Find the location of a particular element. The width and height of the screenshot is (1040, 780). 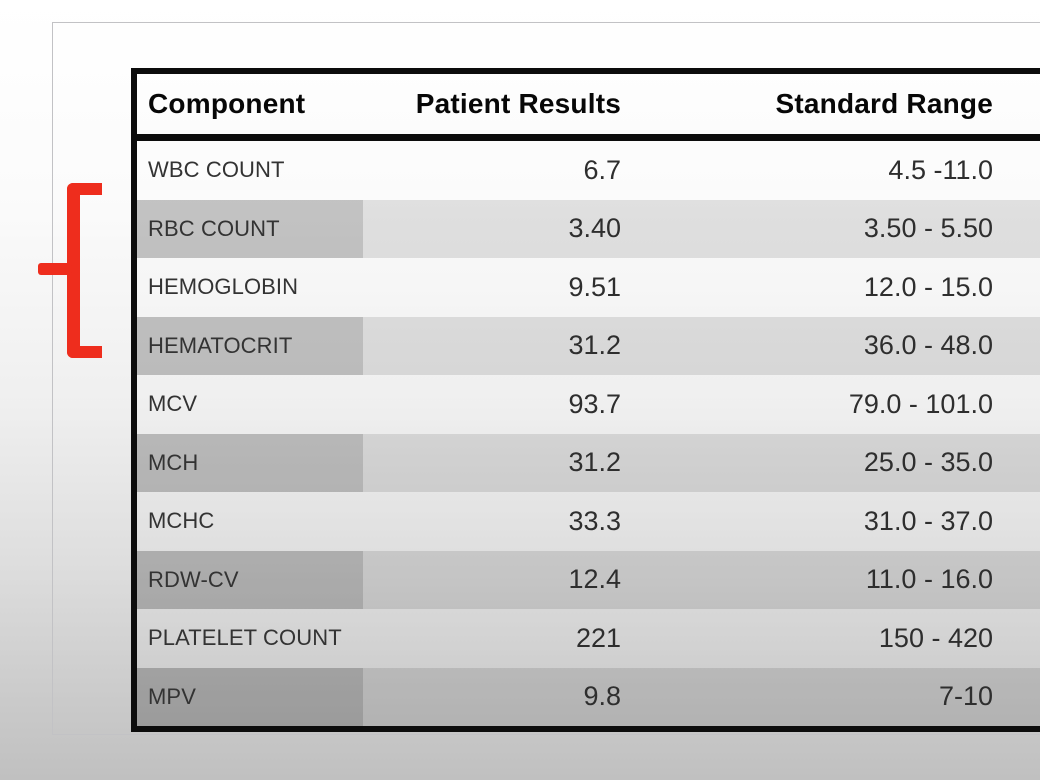

standard-range-cell: 79.0 - 101.0 is located at coordinates (920, 403).